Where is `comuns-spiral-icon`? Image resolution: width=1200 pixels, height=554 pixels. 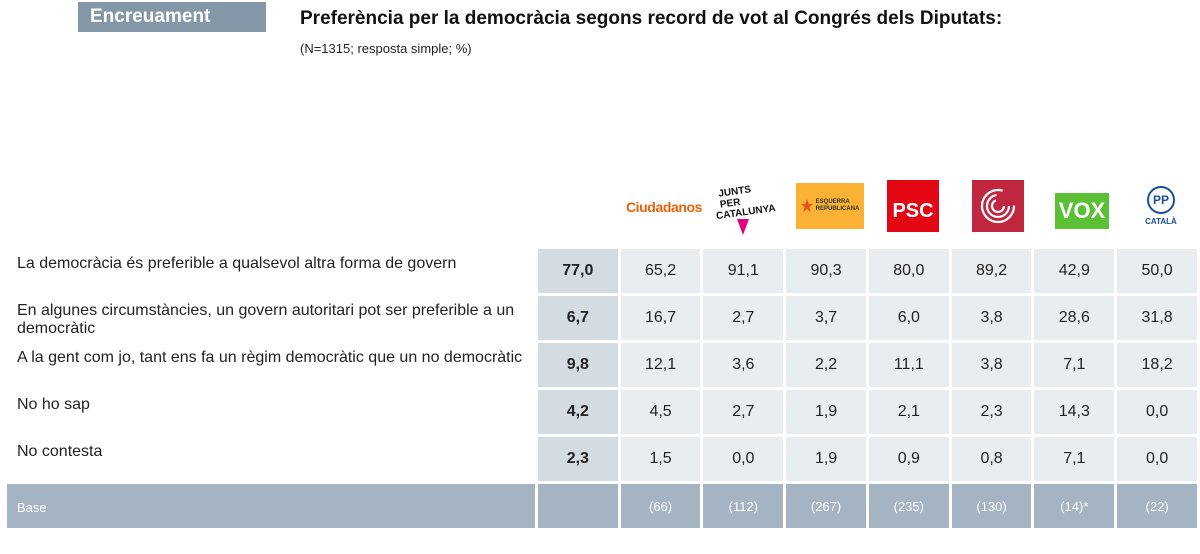
comuns-spiral-icon is located at coordinates (998, 206).